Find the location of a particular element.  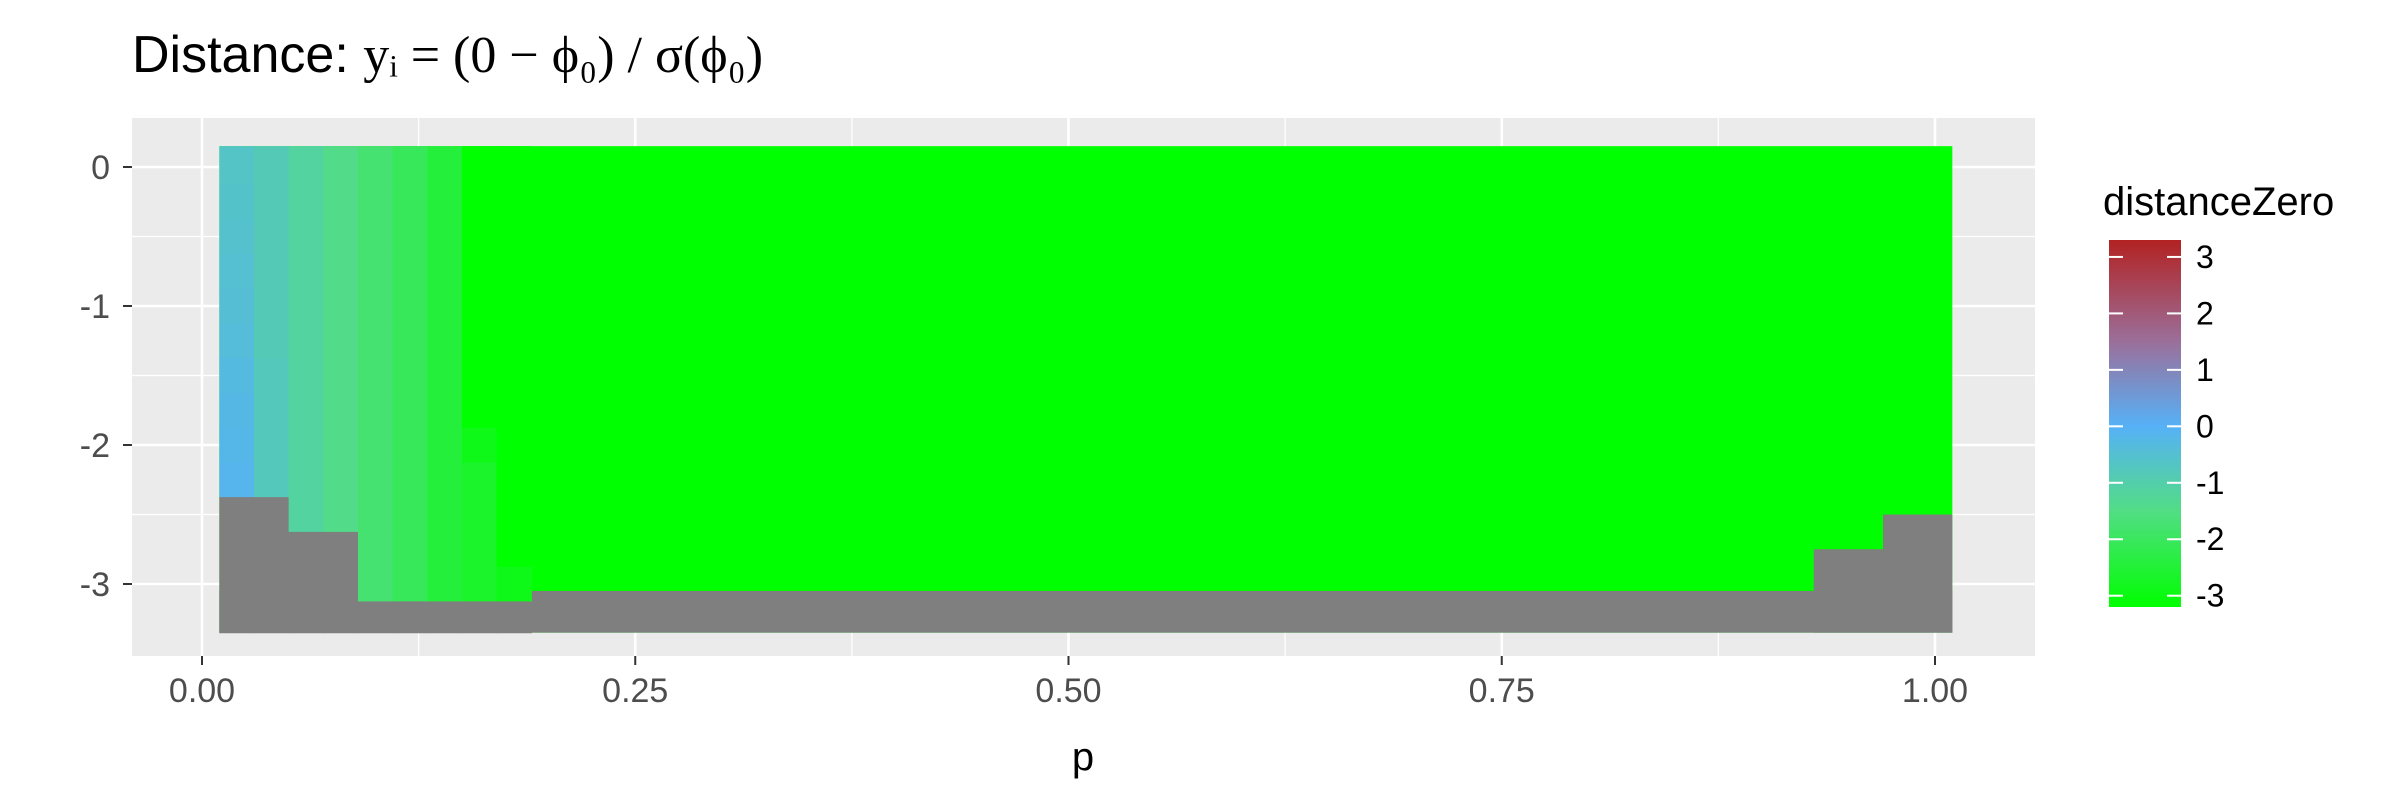

chart-title-prefix: Distance: is located at coordinates (247, 55).